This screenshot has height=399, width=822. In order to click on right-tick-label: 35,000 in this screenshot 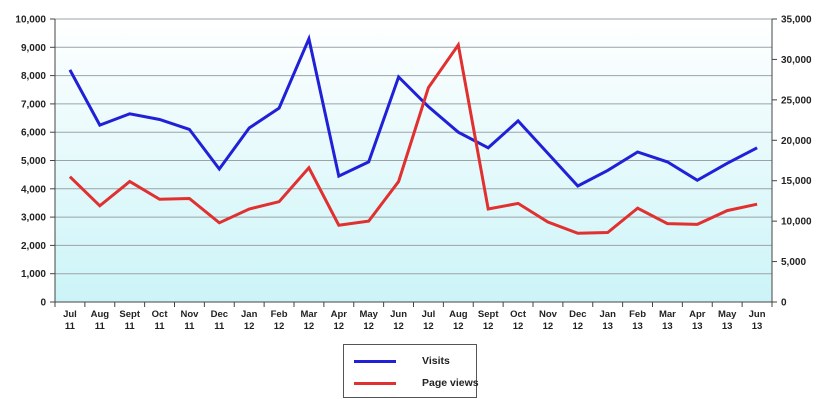, I will do `click(796, 20)`.